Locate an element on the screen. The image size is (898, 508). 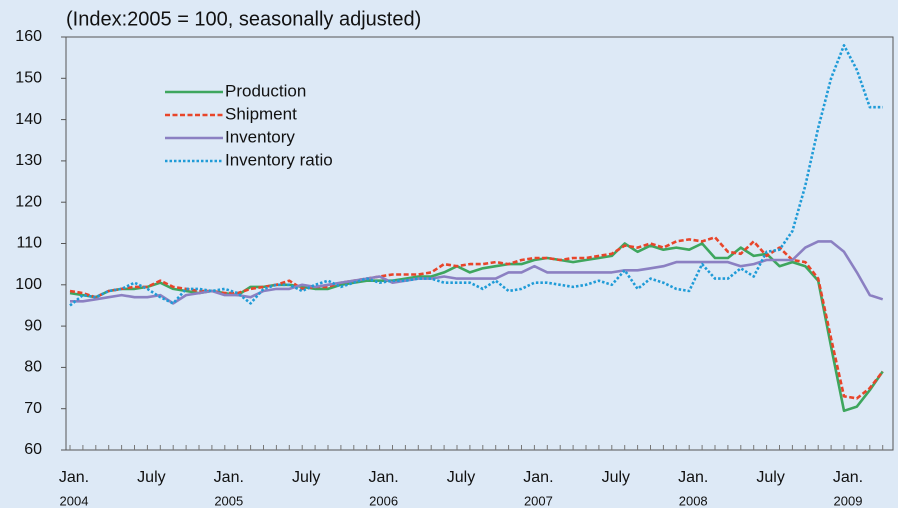
y-tick-label: 120 is located at coordinates (28, 201).